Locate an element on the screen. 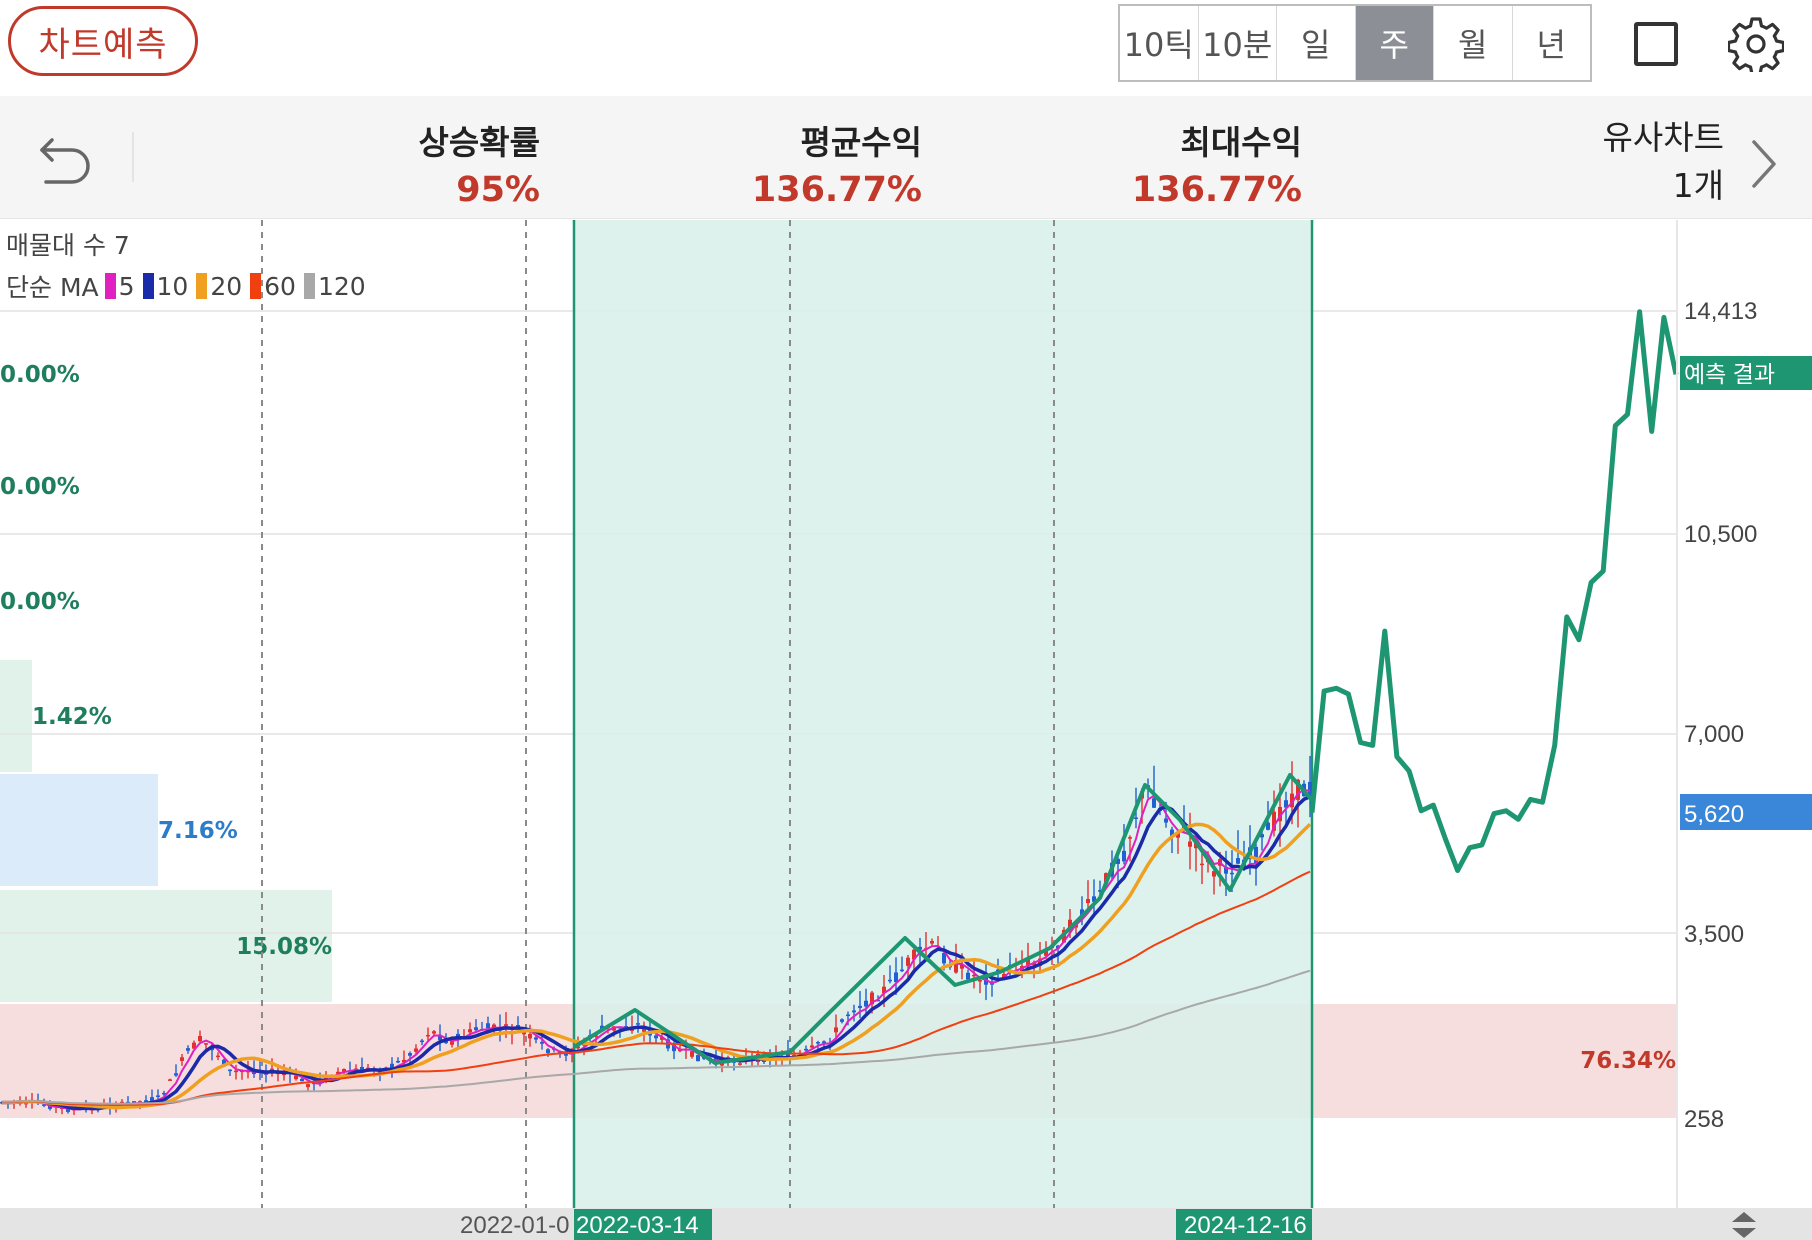 The width and height of the screenshot is (1812, 1240). tab-day: 일 is located at coordinates (1316, 43).